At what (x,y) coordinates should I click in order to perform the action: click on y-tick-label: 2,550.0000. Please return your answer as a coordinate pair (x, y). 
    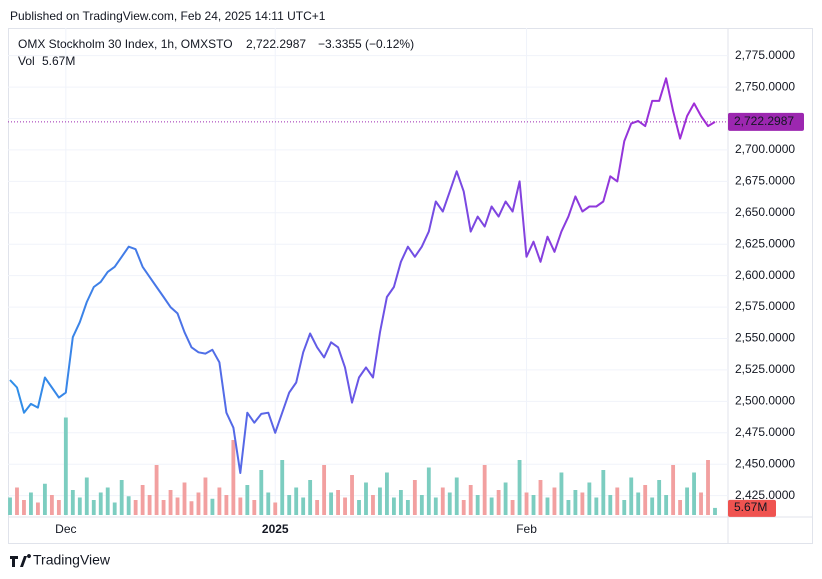
    Looking at the image, I should click on (765, 338).